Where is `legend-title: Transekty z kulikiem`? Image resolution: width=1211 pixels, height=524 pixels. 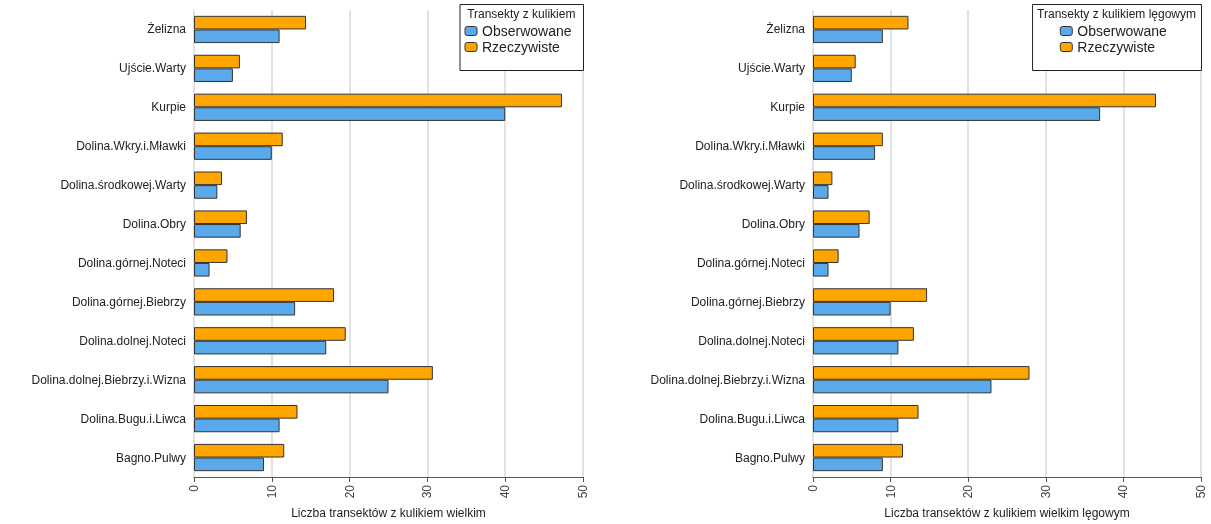
legend-title: Transekty z kulikiem is located at coordinates (521, 14).